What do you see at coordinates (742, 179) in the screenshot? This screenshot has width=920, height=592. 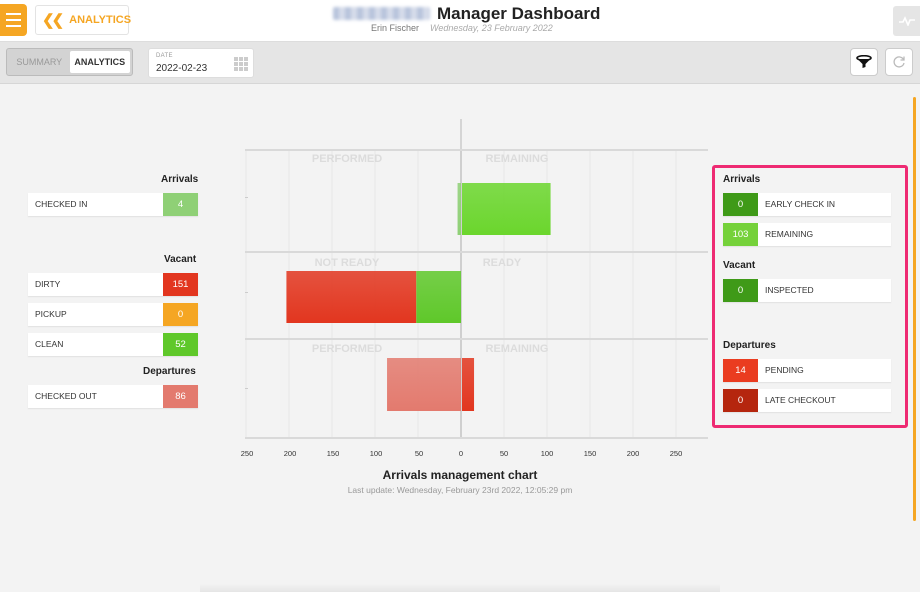 I see `right-arrivals-title: Arrivals` at bounding box center [742, 179].